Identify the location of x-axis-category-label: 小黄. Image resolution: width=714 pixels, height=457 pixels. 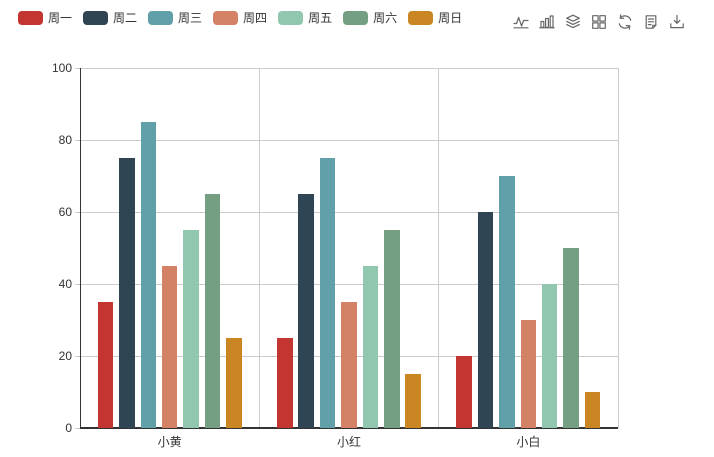
(169, 442).